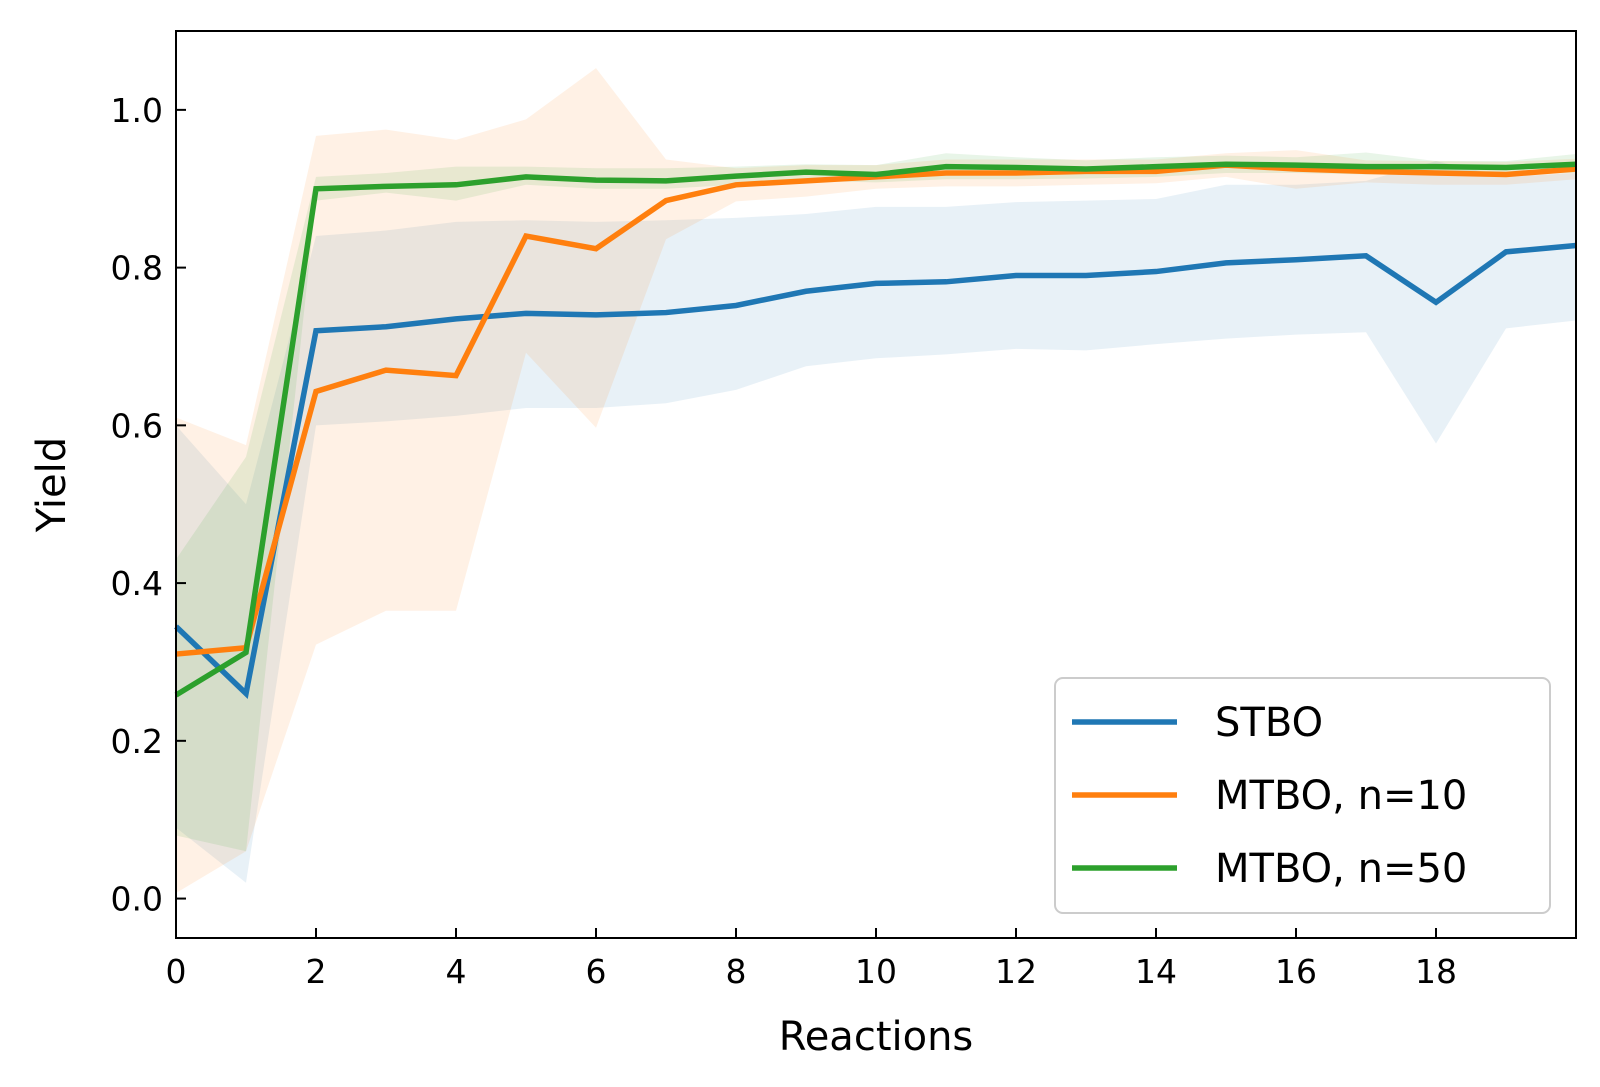 The width and height of the screenshot is (1600, 1087). What do you see at coordinates (176, 971) in the screenshot?
I see `x-tick-label: 0` at bounding box center [176, 971].